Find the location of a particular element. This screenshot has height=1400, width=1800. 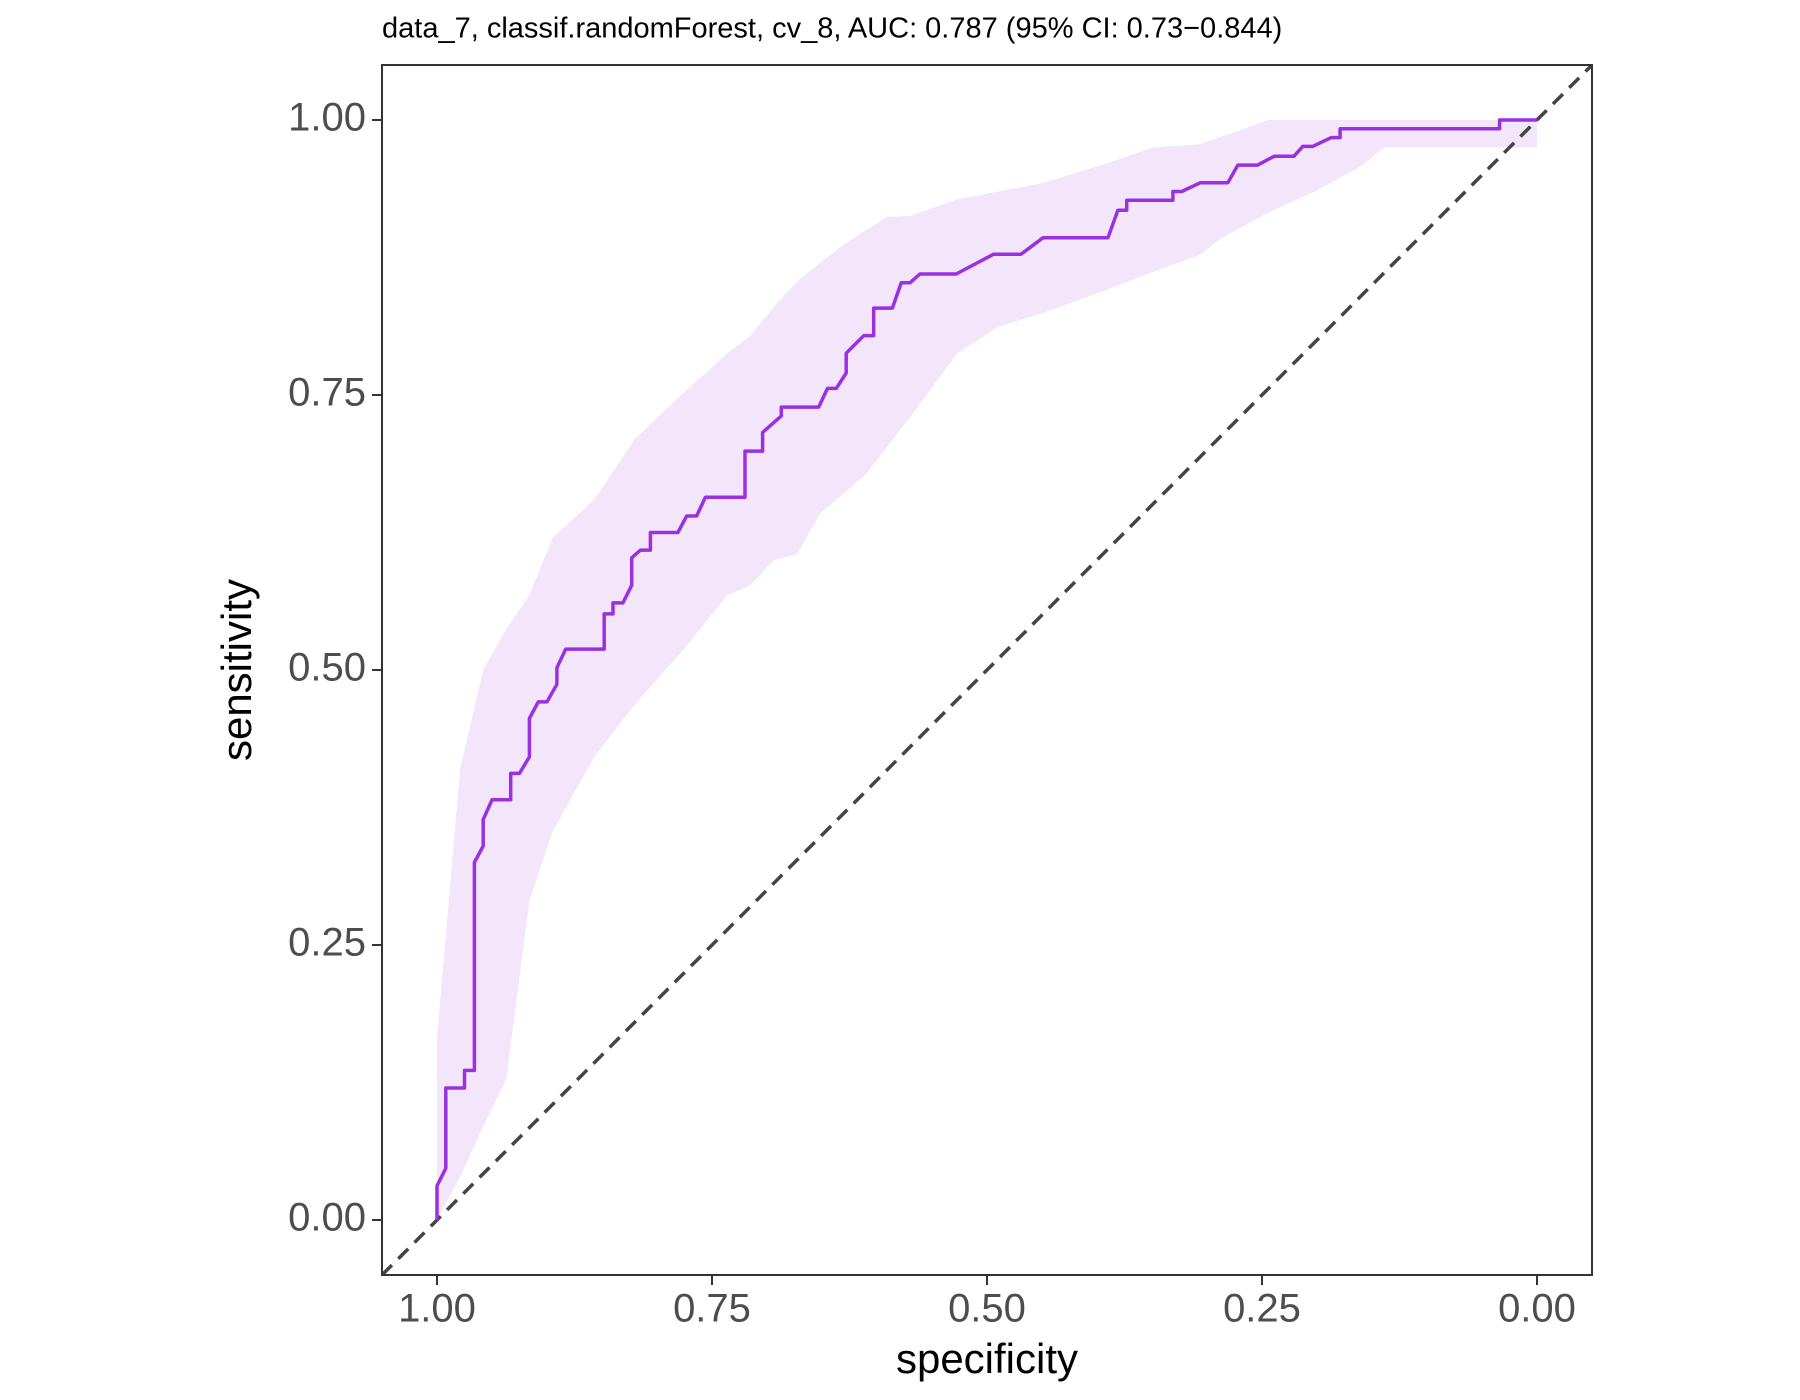

x-axis-title: specificity is located at coordinates (987, 1358).